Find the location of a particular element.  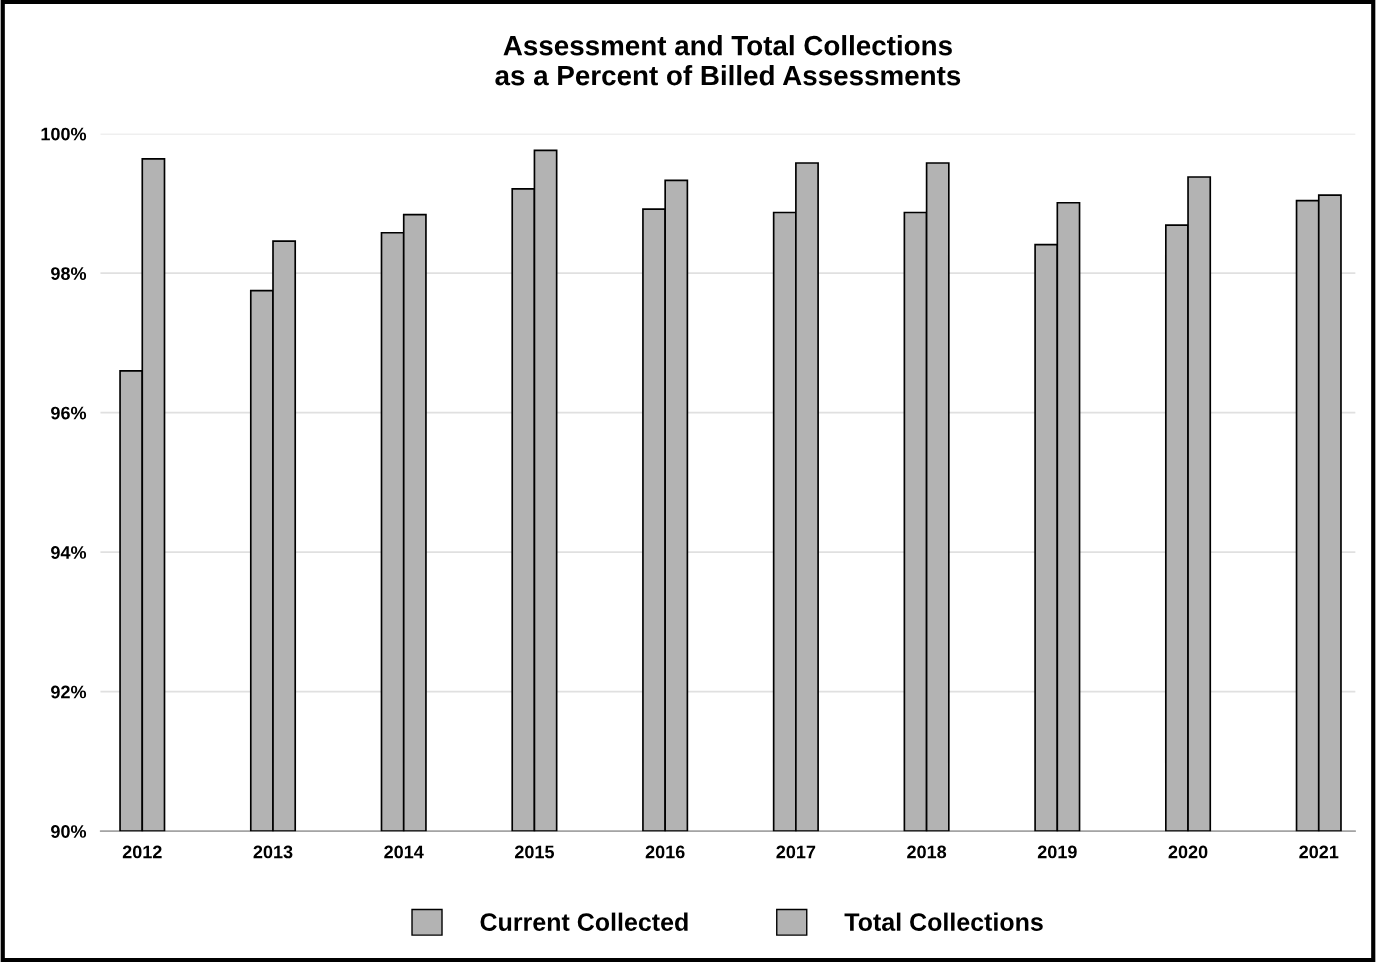

y-tick-label: 100% is located at coordinates (64, 134).